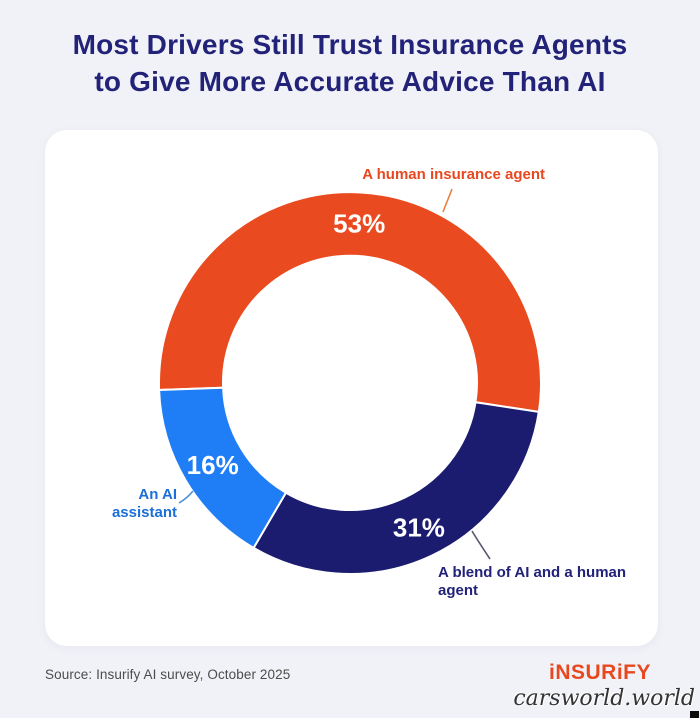 This screenshot has height=718, width=700. Describe the element at coordinates (447, 200) in the screenshot. I see `leader-line-human` at that location.